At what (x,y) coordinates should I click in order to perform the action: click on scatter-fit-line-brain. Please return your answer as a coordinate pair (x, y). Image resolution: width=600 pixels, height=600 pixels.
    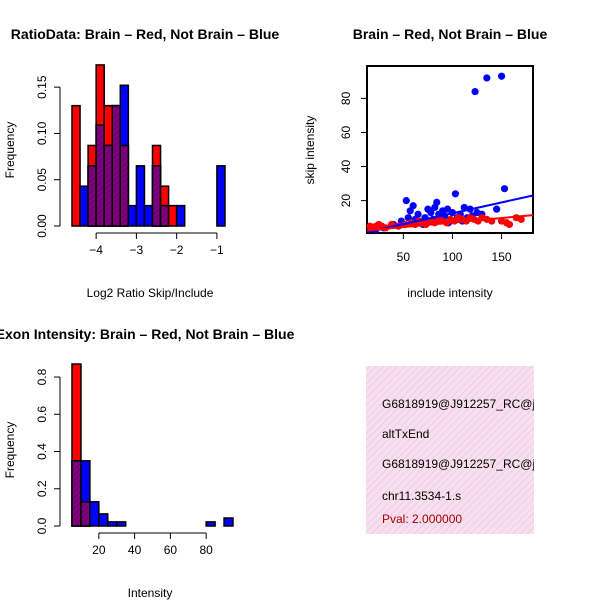
    Looking at the image, I should click on (450, 223).